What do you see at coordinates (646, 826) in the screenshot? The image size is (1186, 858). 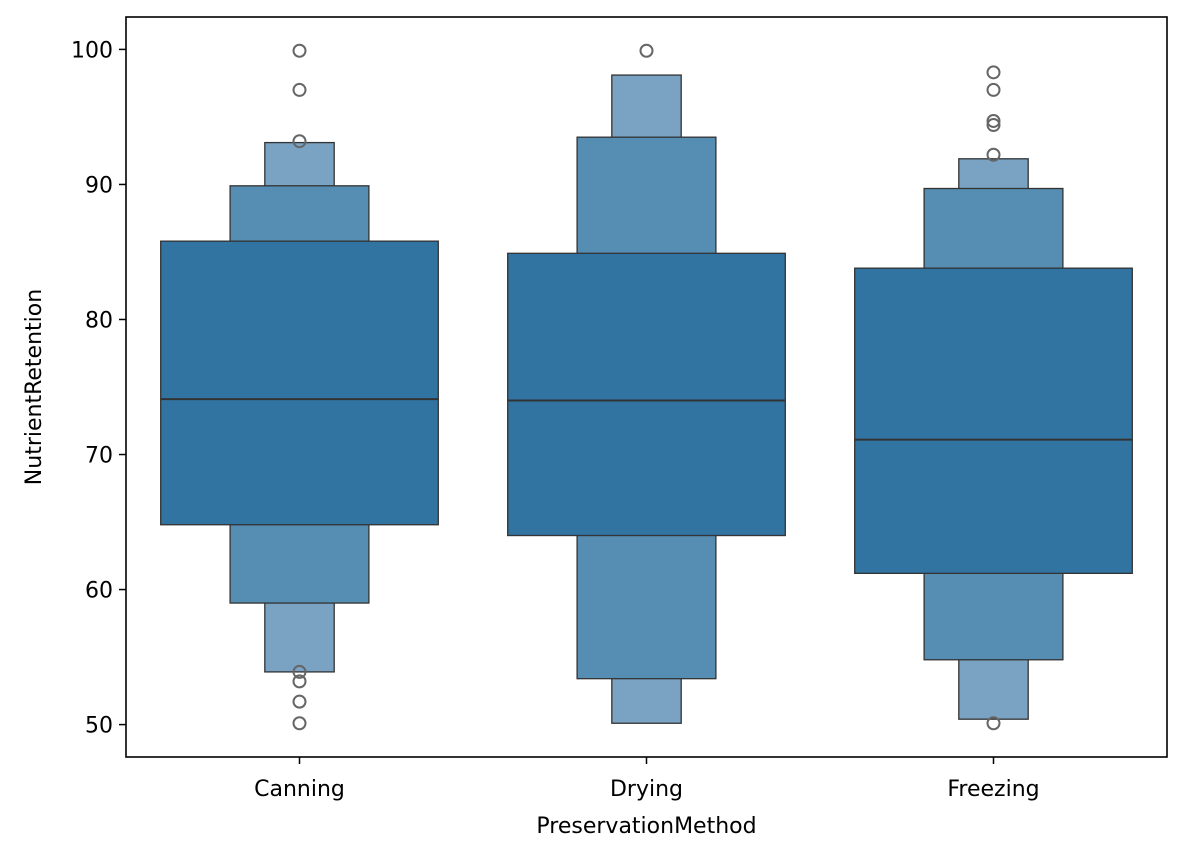 I see `x-axis-label: PreservationMethod` at bounding box center [646, 826].